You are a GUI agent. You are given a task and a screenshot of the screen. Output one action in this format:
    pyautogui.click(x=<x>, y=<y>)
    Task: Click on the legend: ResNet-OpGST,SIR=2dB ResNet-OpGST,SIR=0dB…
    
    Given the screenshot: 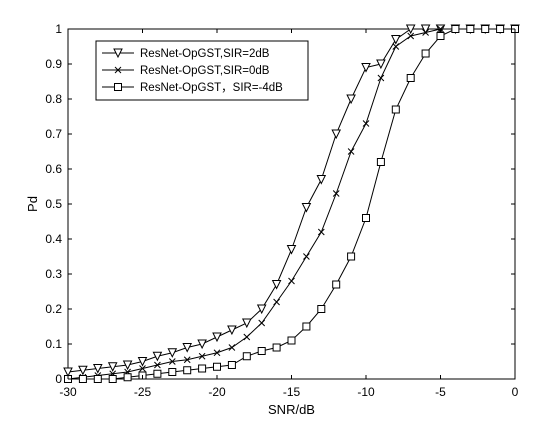 What is the action you would take?
    pyautogui.click(x=202, y=70)
    